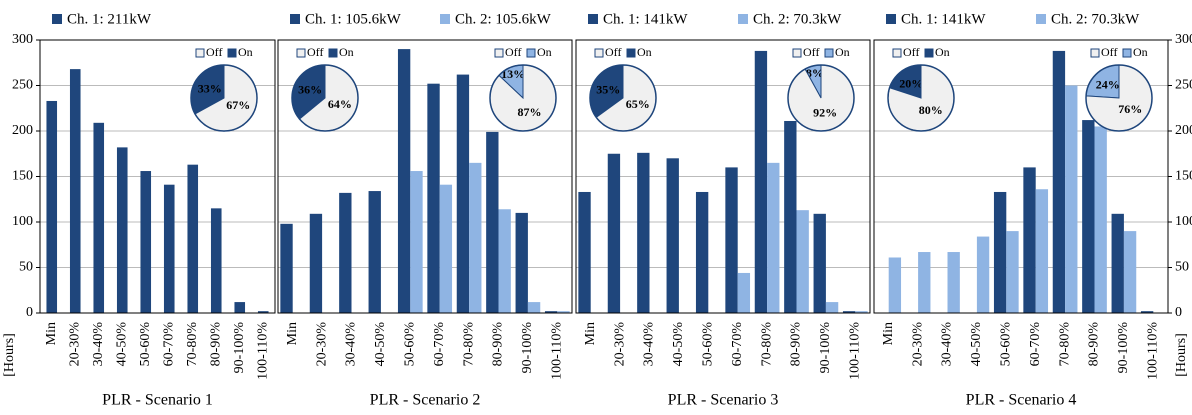 This screenshot has height=415, width=1192. I want to click on legend-label: Ch. 2: 105.6kW, so click(503, 19).